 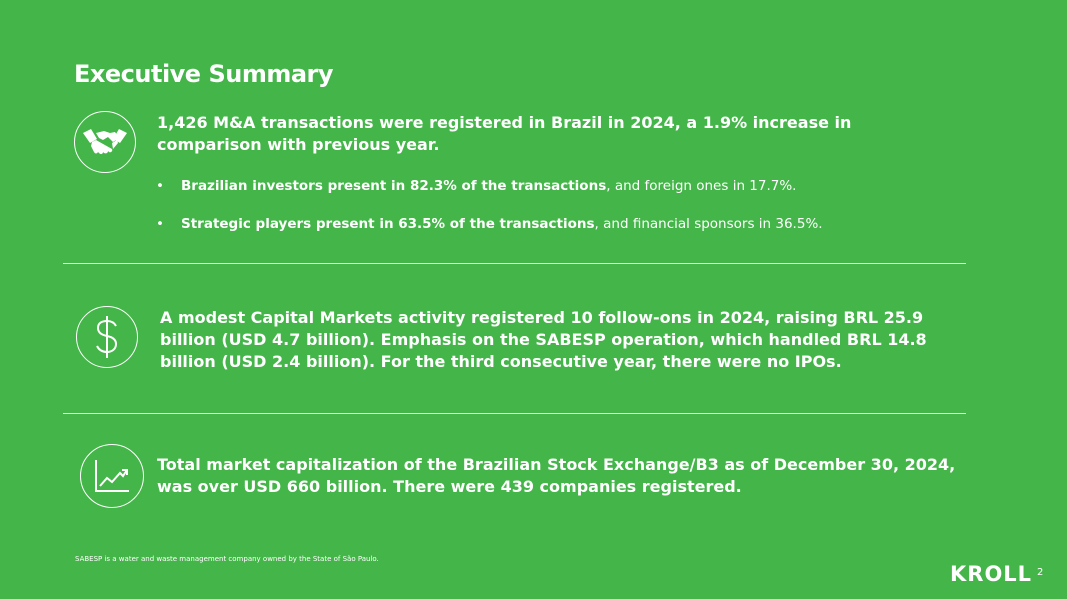 What do you see at coordinates (105, 142) in the screenshot?
I see `handshake-icon` at bounding box center [105, 142].